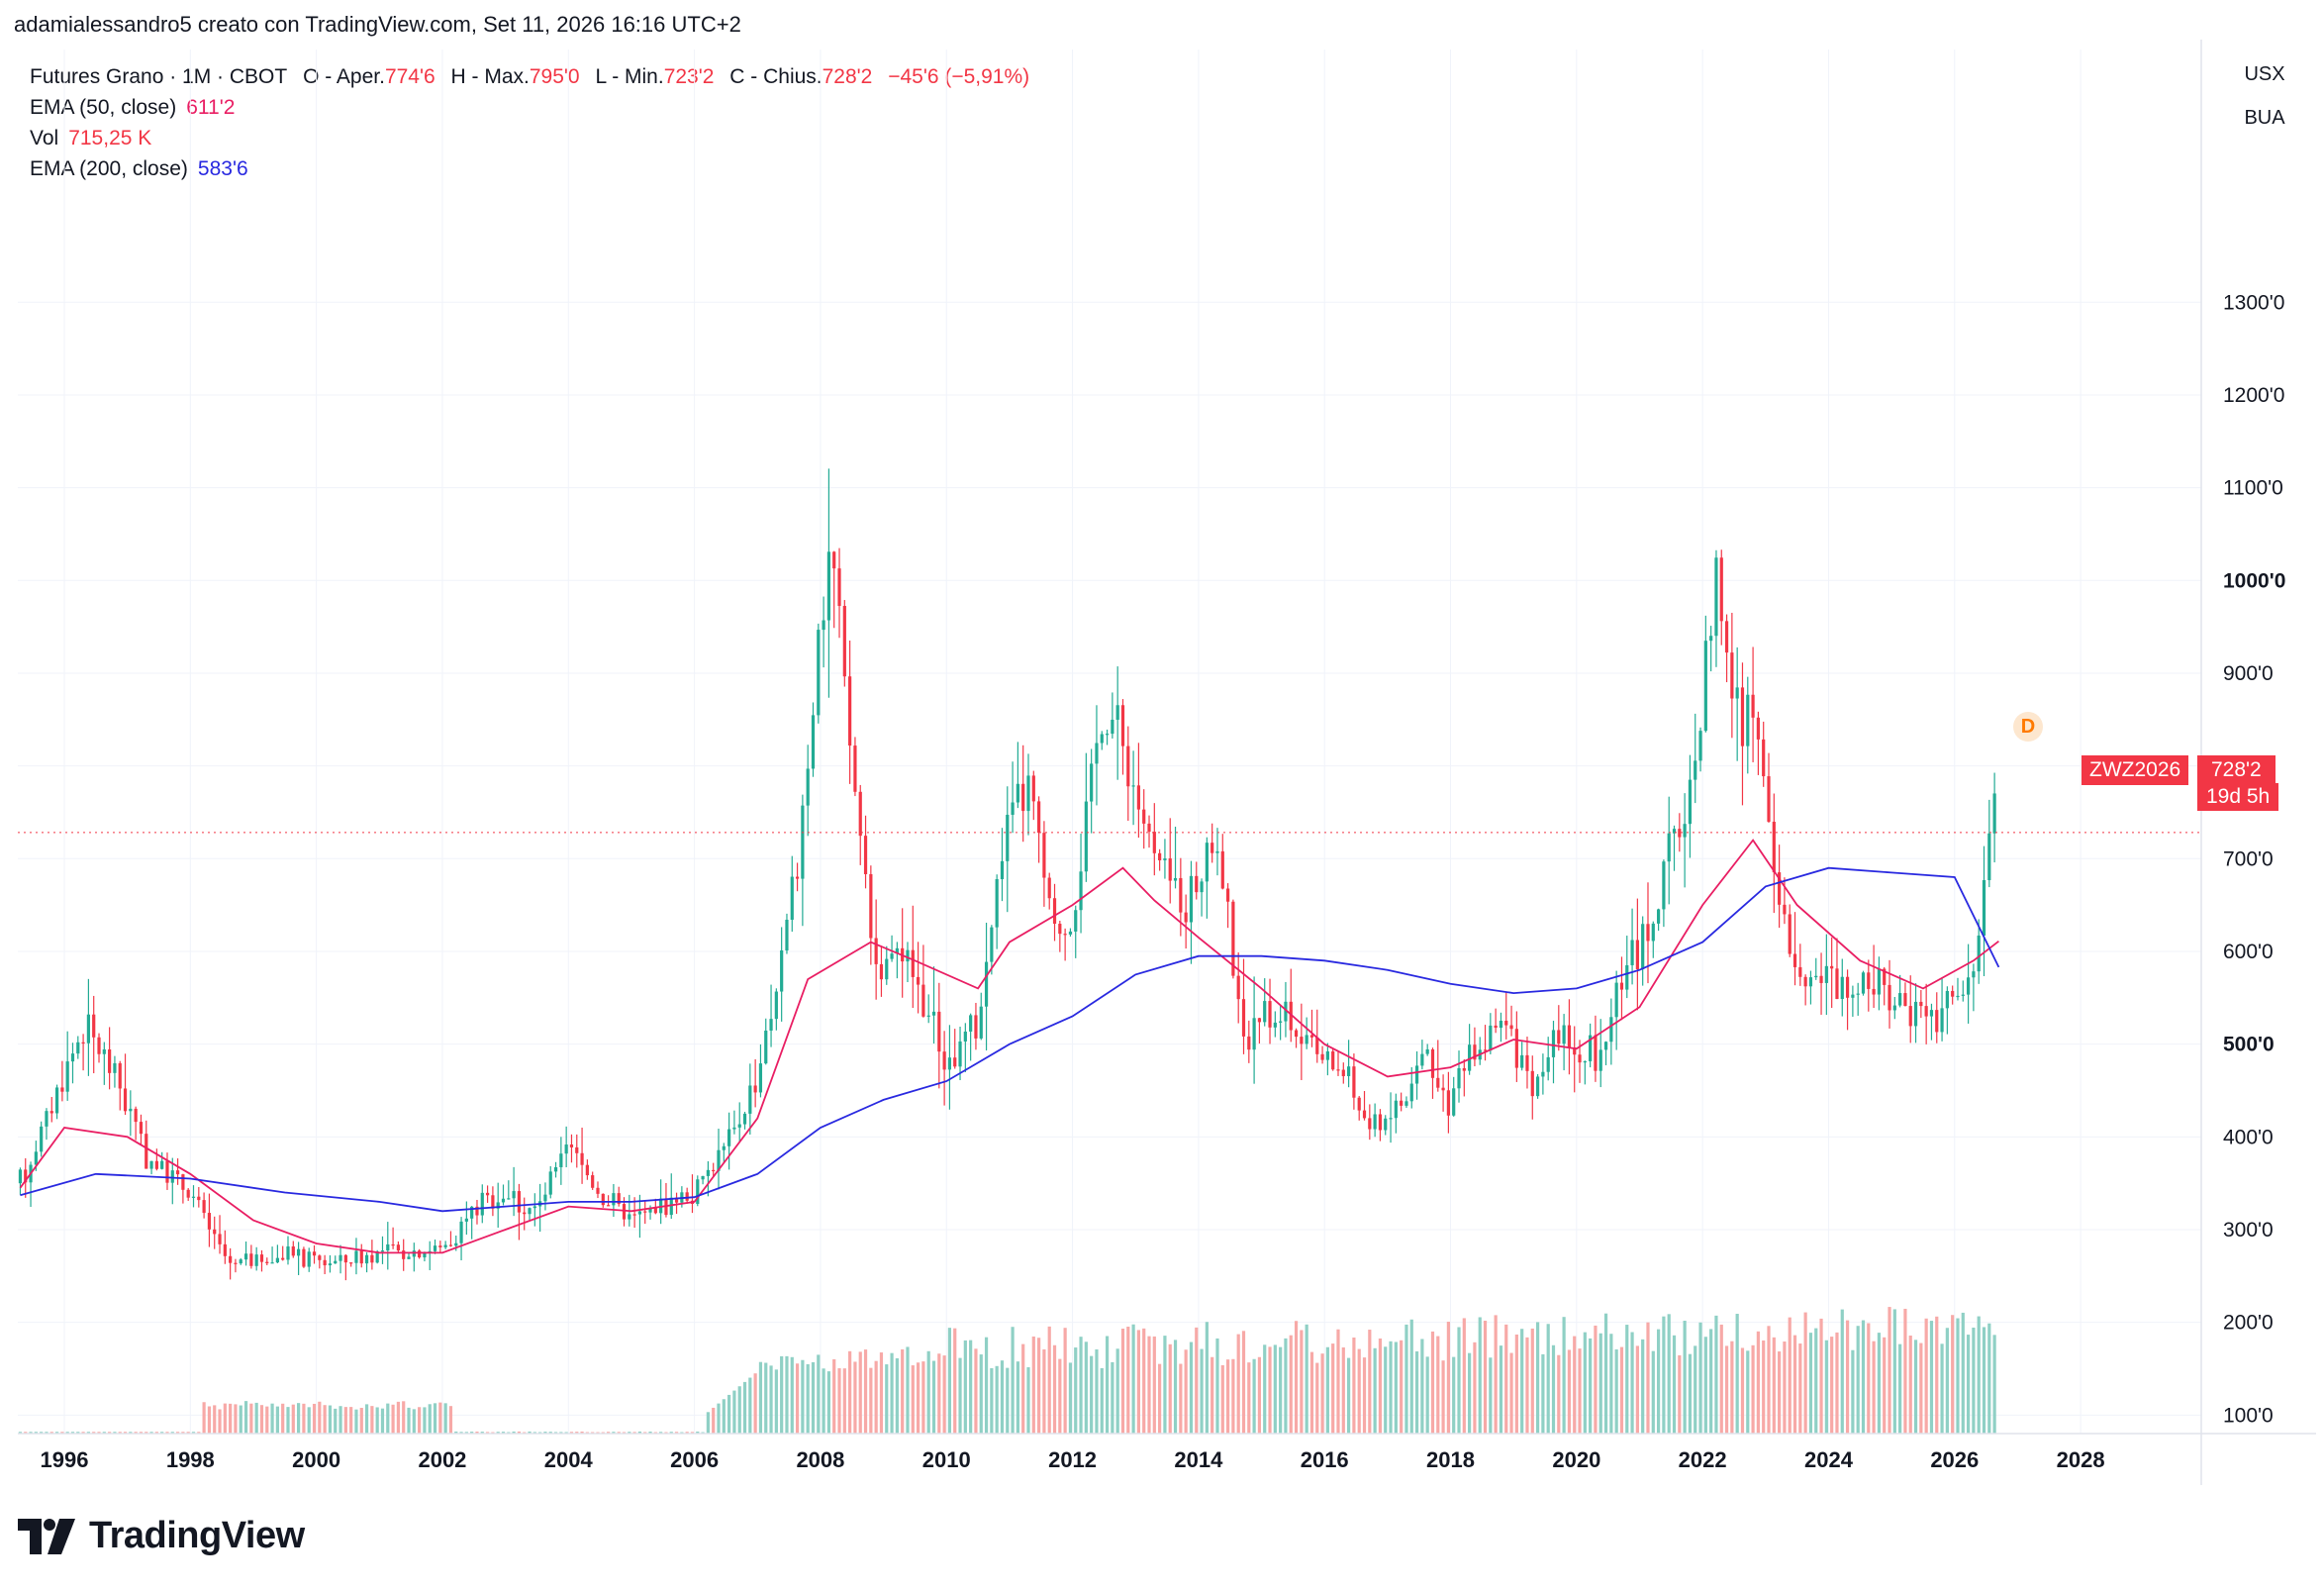 This screenshot has width=2324, height=1590. I want to click on symbol-label: Futures Grano · 1M · CBOT, so click(159, 76).